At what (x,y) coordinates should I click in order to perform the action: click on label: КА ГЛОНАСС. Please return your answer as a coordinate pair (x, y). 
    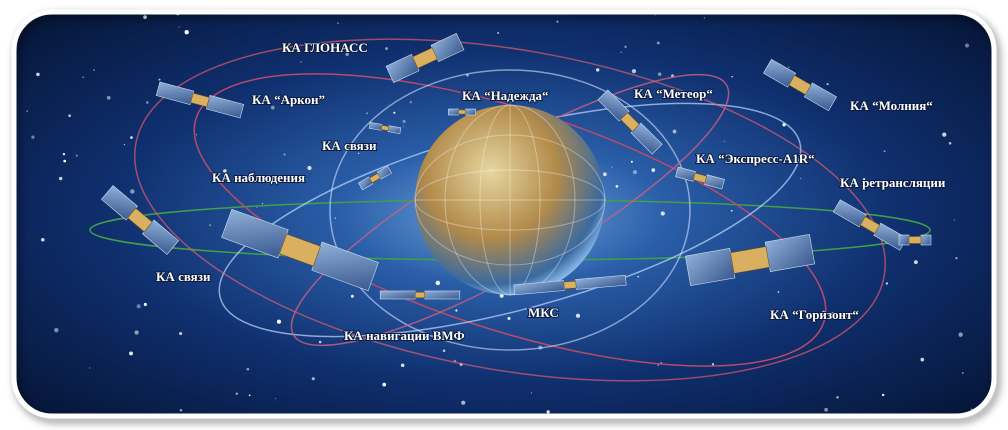
    Looking at the image, I should click on (325, 47).